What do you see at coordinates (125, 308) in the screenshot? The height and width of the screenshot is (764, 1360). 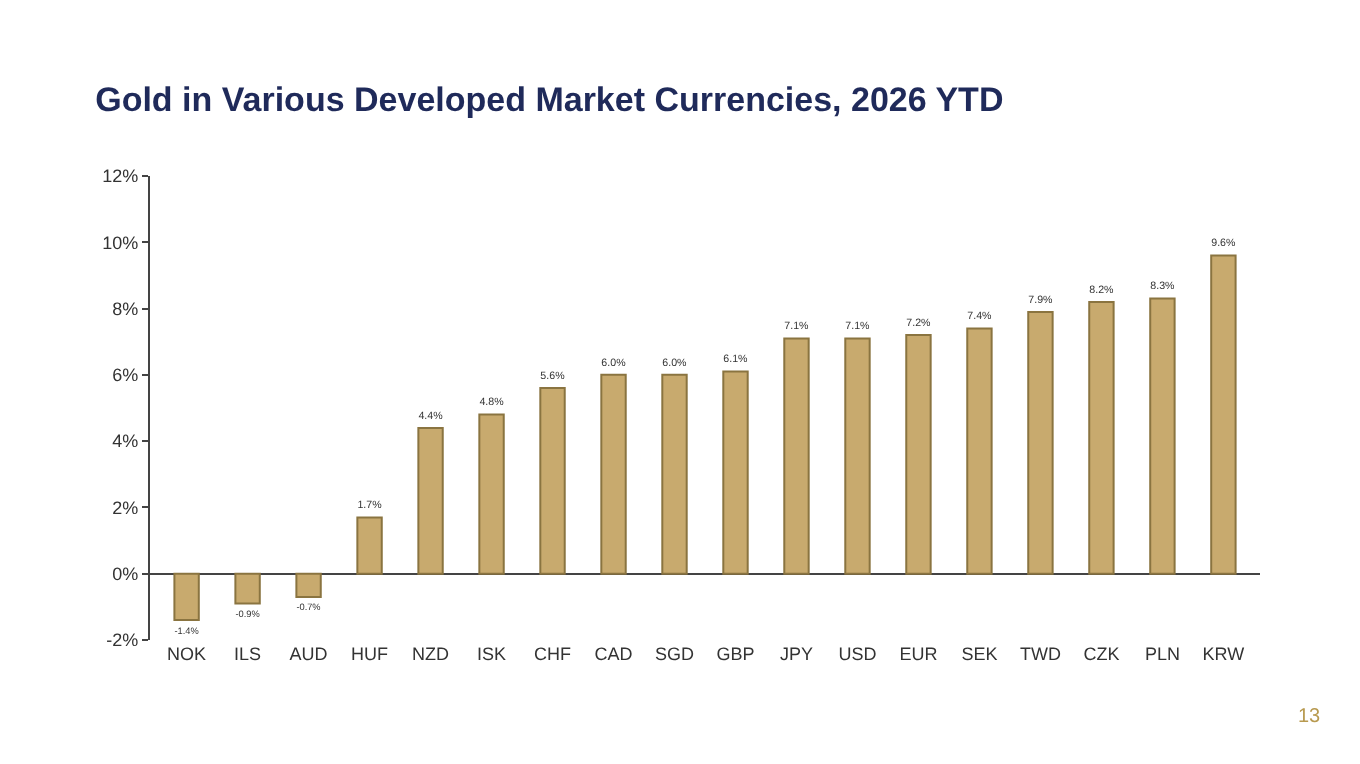 I see `y-tick-label: 8%` at bounding box center [125, 308].